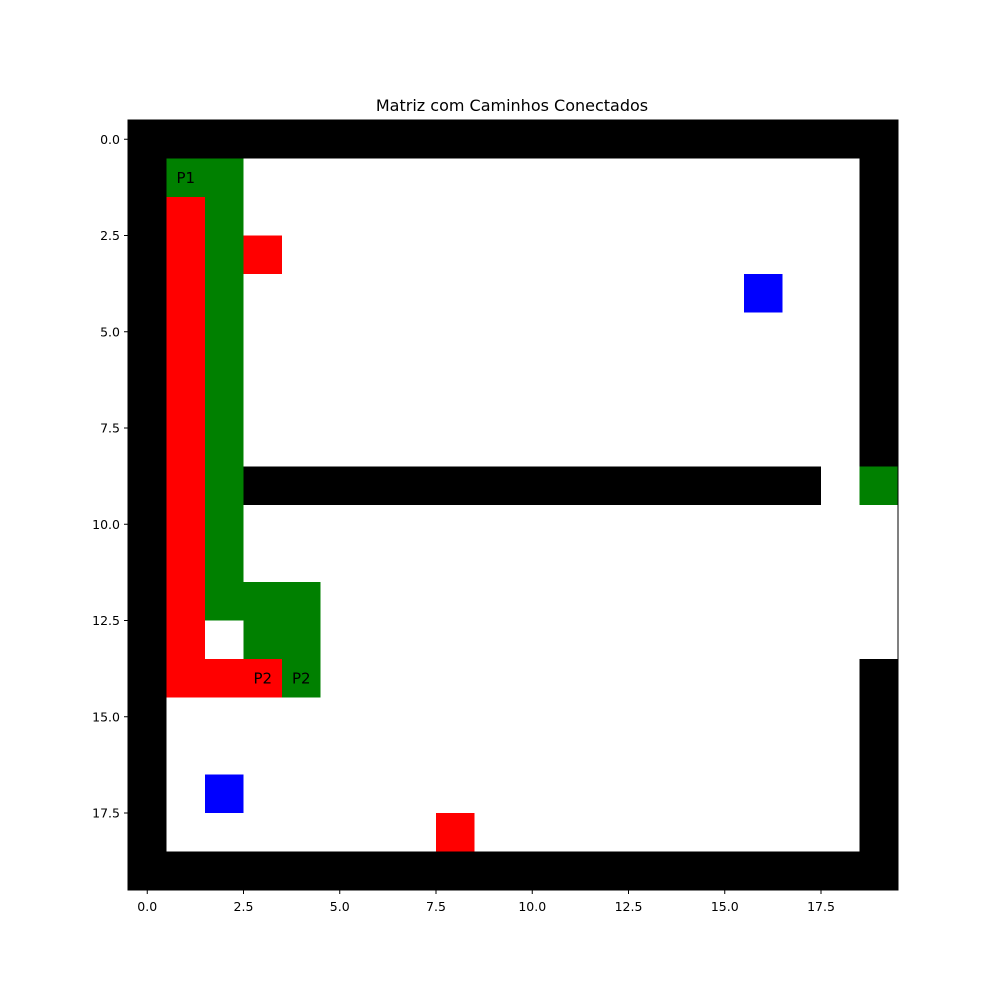  Describe the element at coordinates (106, 620) in the screenshot. I see `y-tick-label: 12.5` at that location.